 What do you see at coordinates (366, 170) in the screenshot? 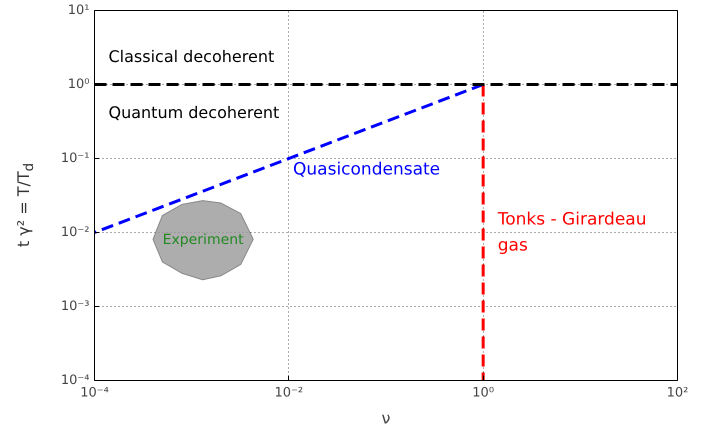
I see `series-label: Quasicondensate` at bounding box center [366, 170].